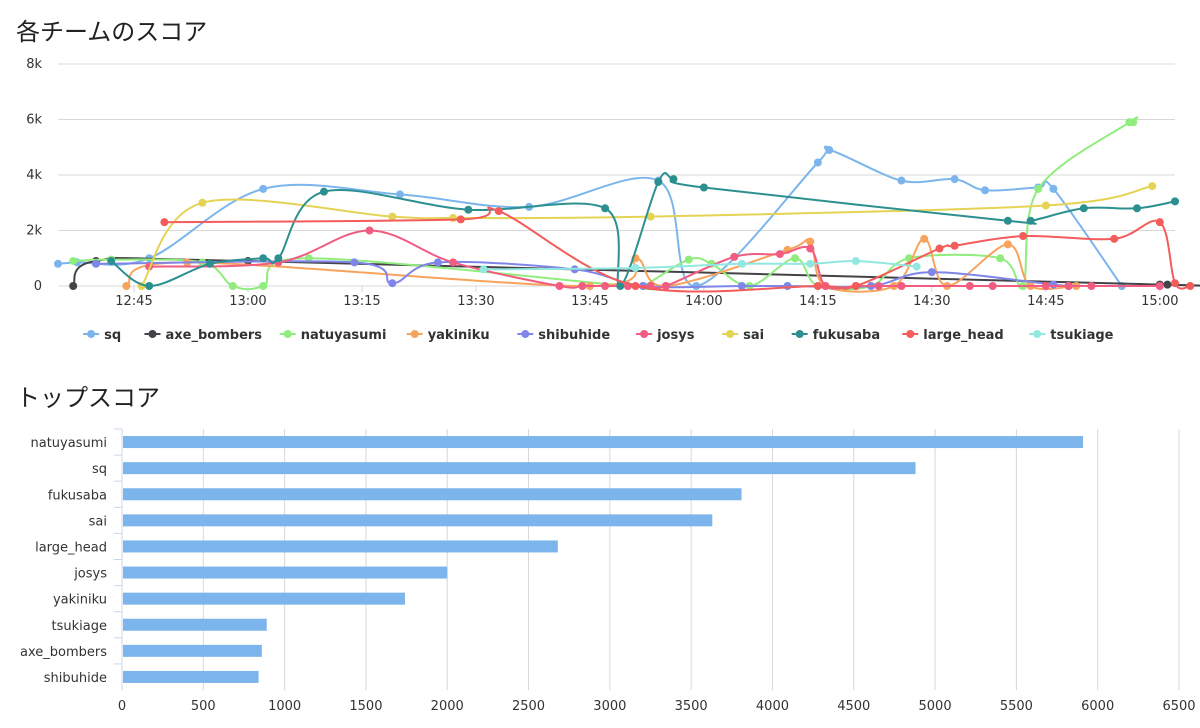  Describe the element at coordinates (98, 521) in the screenshot. I see `bar-category-label: sai` at that location.